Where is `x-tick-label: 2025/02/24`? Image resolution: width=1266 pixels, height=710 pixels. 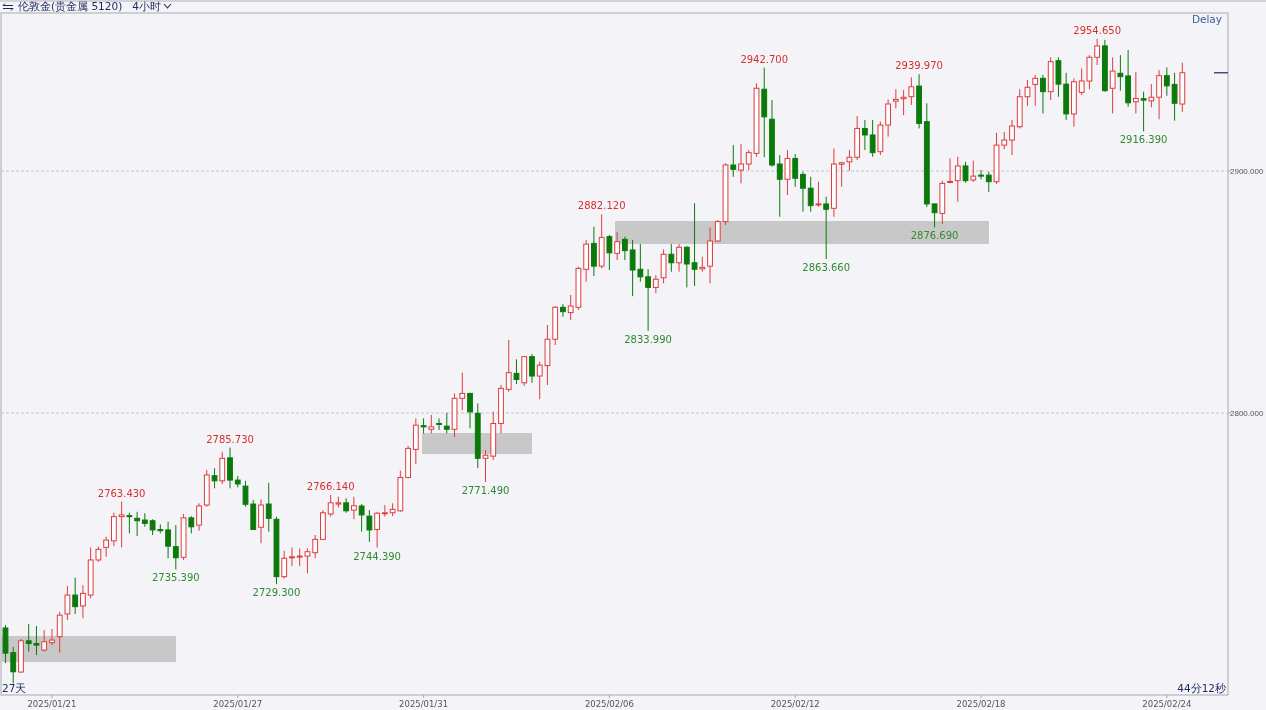
x-tick-label: 2025/02/24 is located at coordinates (1167, 704).